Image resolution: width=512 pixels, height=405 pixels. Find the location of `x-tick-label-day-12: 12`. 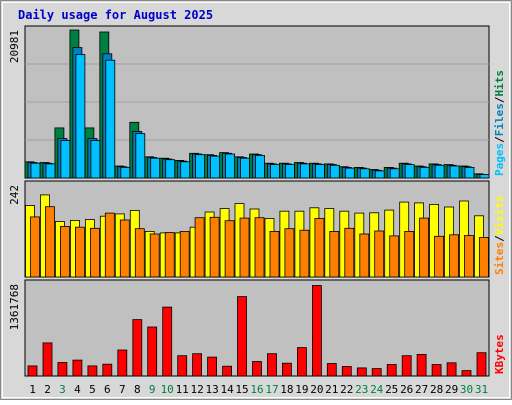

x-tick-label-day-12: 12 is located at coordinates (196, 389).